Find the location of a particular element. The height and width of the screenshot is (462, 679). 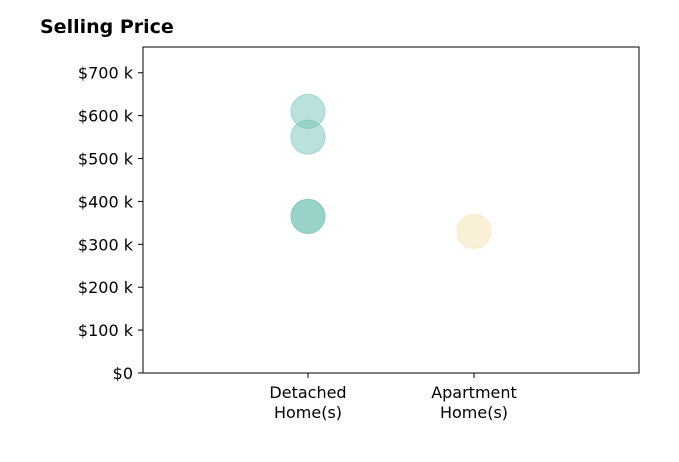

x-tick-label: Apartment Home(s) is located at coordinates (474, 402).